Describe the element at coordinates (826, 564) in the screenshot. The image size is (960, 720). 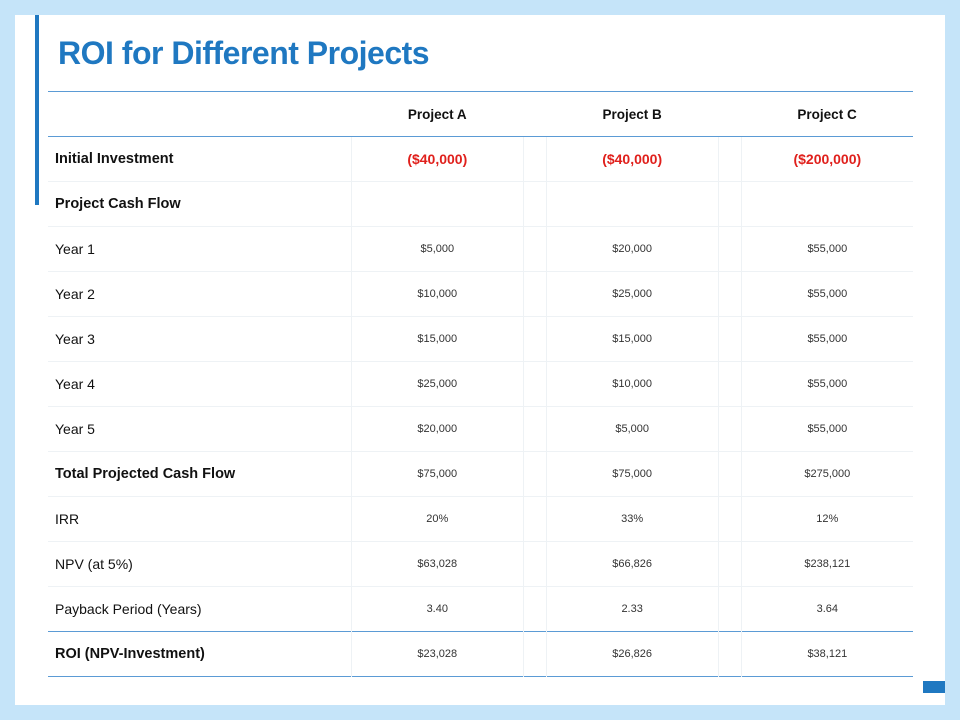
I see `cell-value: $238,121` at that location.